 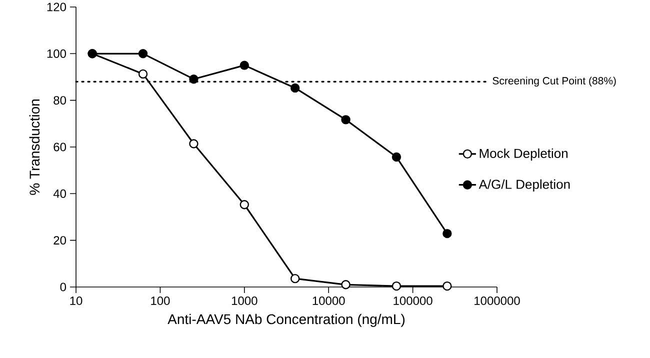 I want to click on y-tick-label: 80, so click(x=60, y=100).